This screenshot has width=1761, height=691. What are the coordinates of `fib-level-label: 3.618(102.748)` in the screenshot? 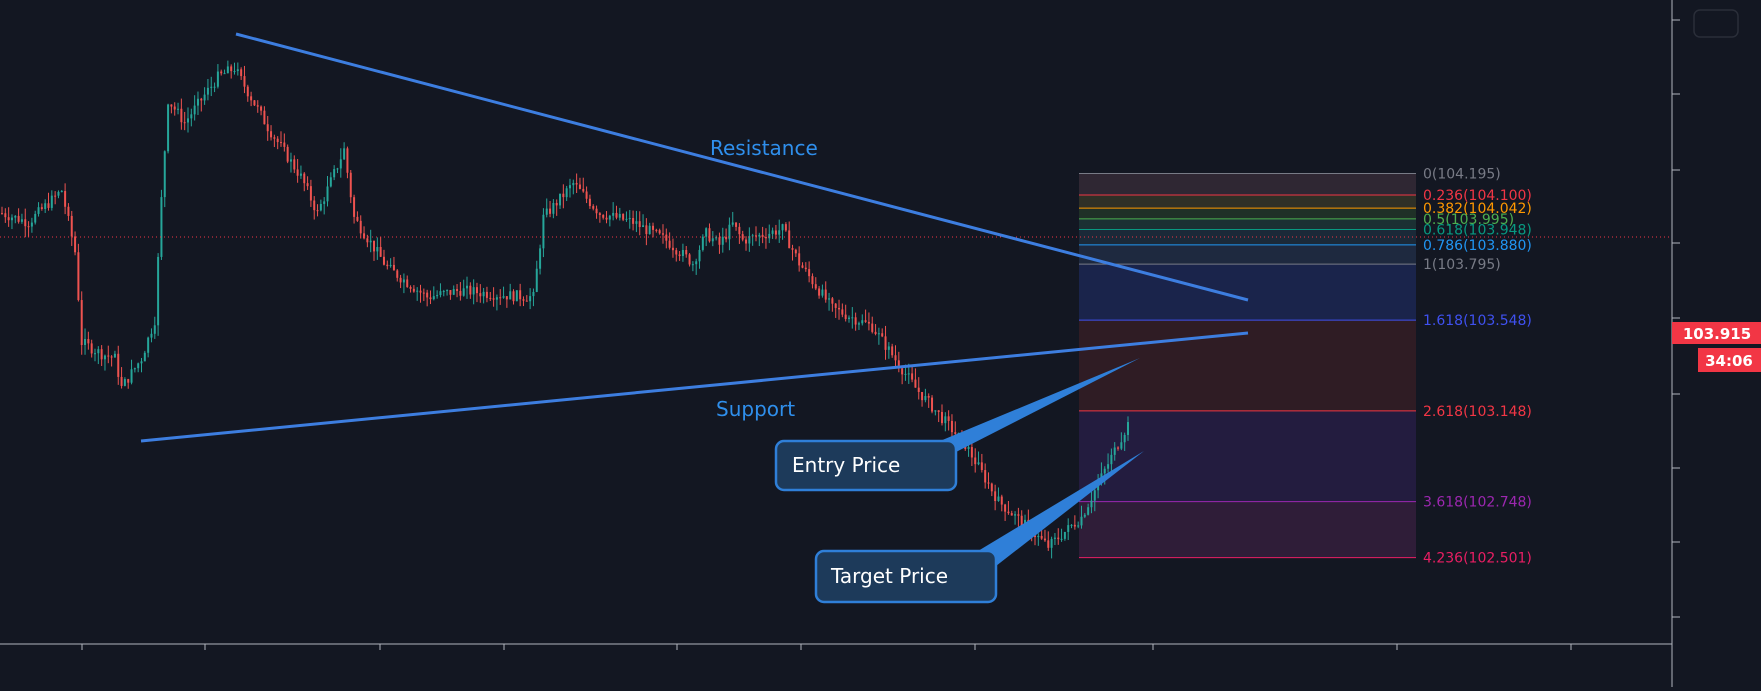 It's located at (1477, 503).